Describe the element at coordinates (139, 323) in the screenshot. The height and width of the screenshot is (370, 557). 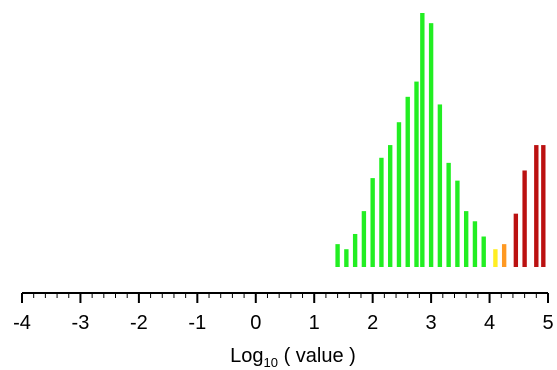
I see `x-tick-label: -2` at that location.